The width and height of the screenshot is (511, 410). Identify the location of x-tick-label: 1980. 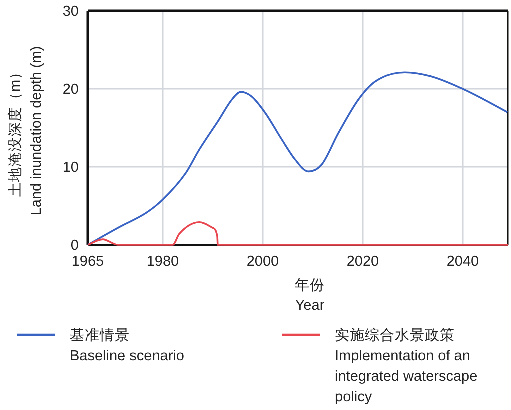
(163, 262).